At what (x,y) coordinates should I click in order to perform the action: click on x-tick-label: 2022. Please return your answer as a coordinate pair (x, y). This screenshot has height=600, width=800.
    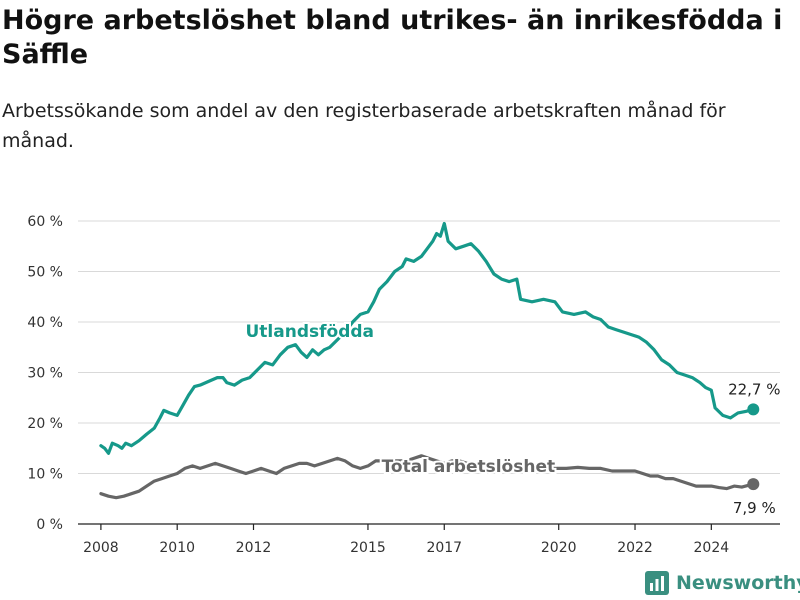
    Looking at the image, I should click on (635, 548).